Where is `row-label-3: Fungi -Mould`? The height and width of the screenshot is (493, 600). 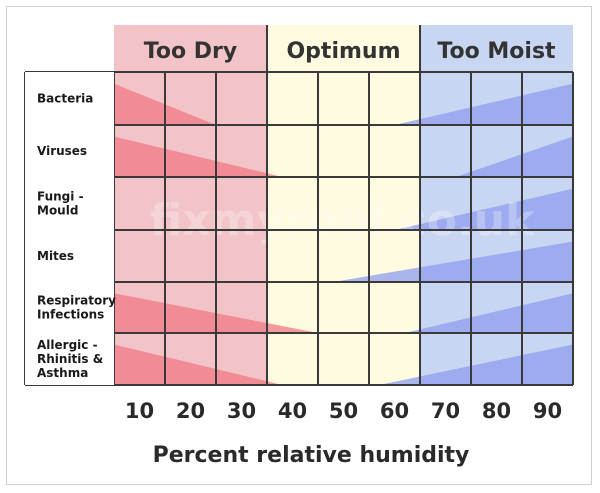
row-label-3: Fungi -Mould is located at coordinates (60, 204).